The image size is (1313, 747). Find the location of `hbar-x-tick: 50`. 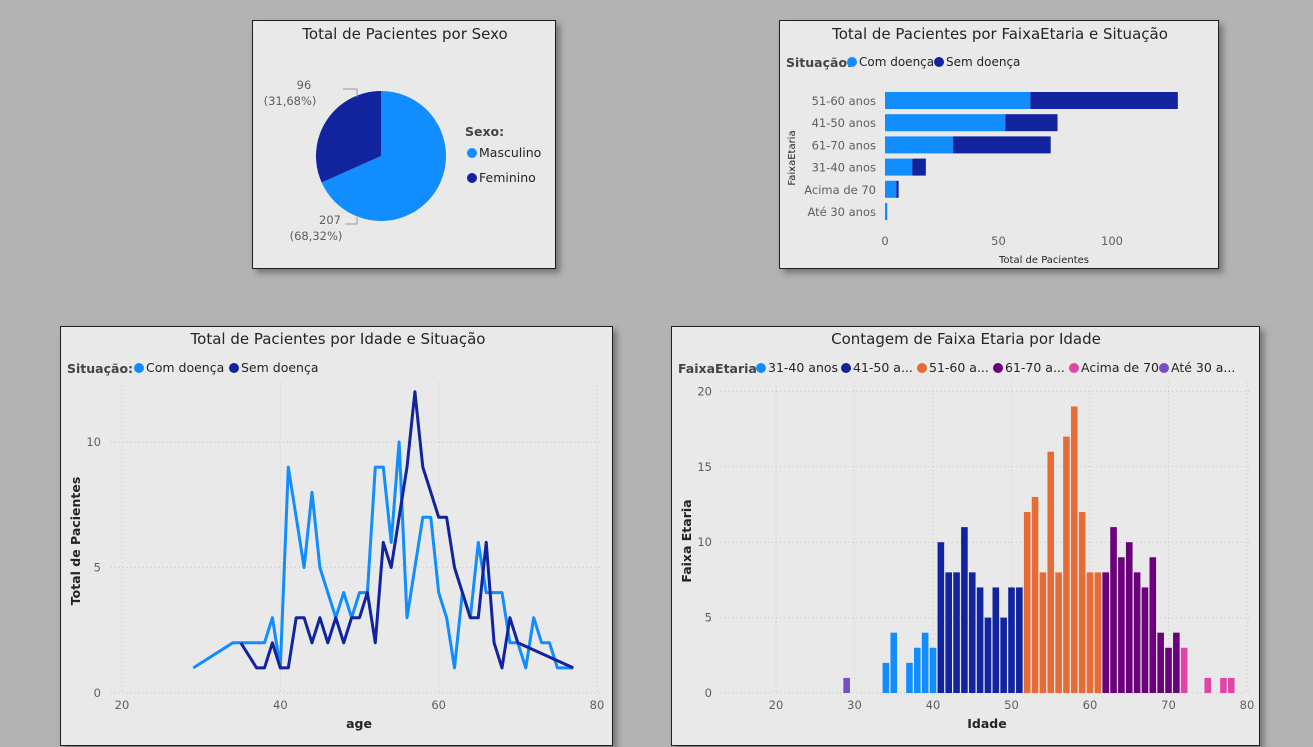

hbar-x-tick: 50 is located at coordinates (998, 241).